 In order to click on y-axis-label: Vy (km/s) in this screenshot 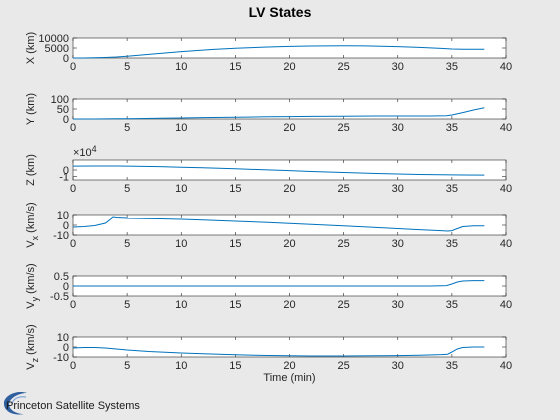, I will do `click(32, 285)`.